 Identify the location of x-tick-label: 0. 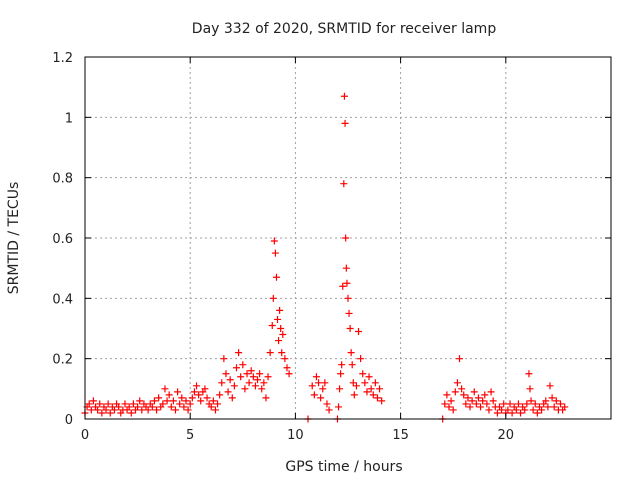
(85, 435).